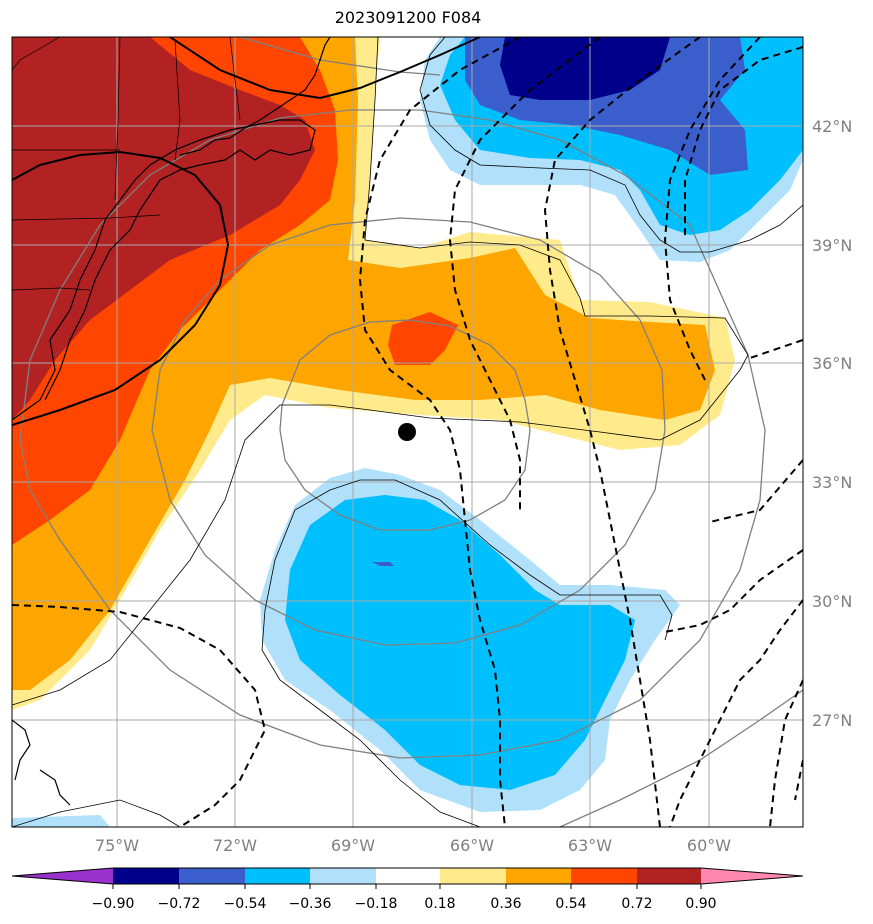  What do you see at coordinates (376, 904) in the screenshot?
I see `colorbar-tick-label-5: −0.18` at bounding box center [376, 904].